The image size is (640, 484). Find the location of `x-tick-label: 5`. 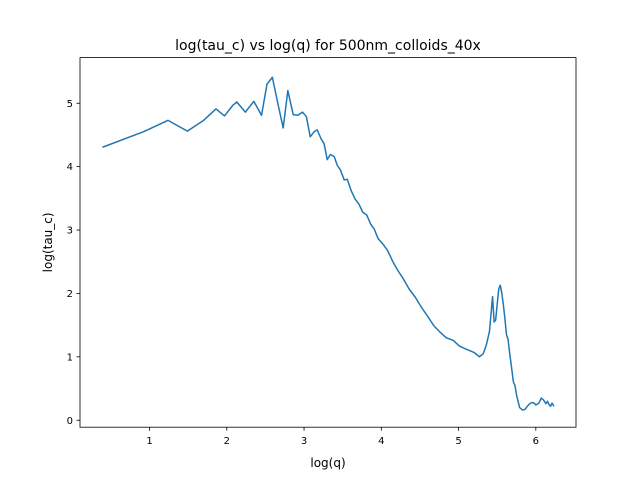

x-tick-label: 5 is located at coordinates (458, 441).